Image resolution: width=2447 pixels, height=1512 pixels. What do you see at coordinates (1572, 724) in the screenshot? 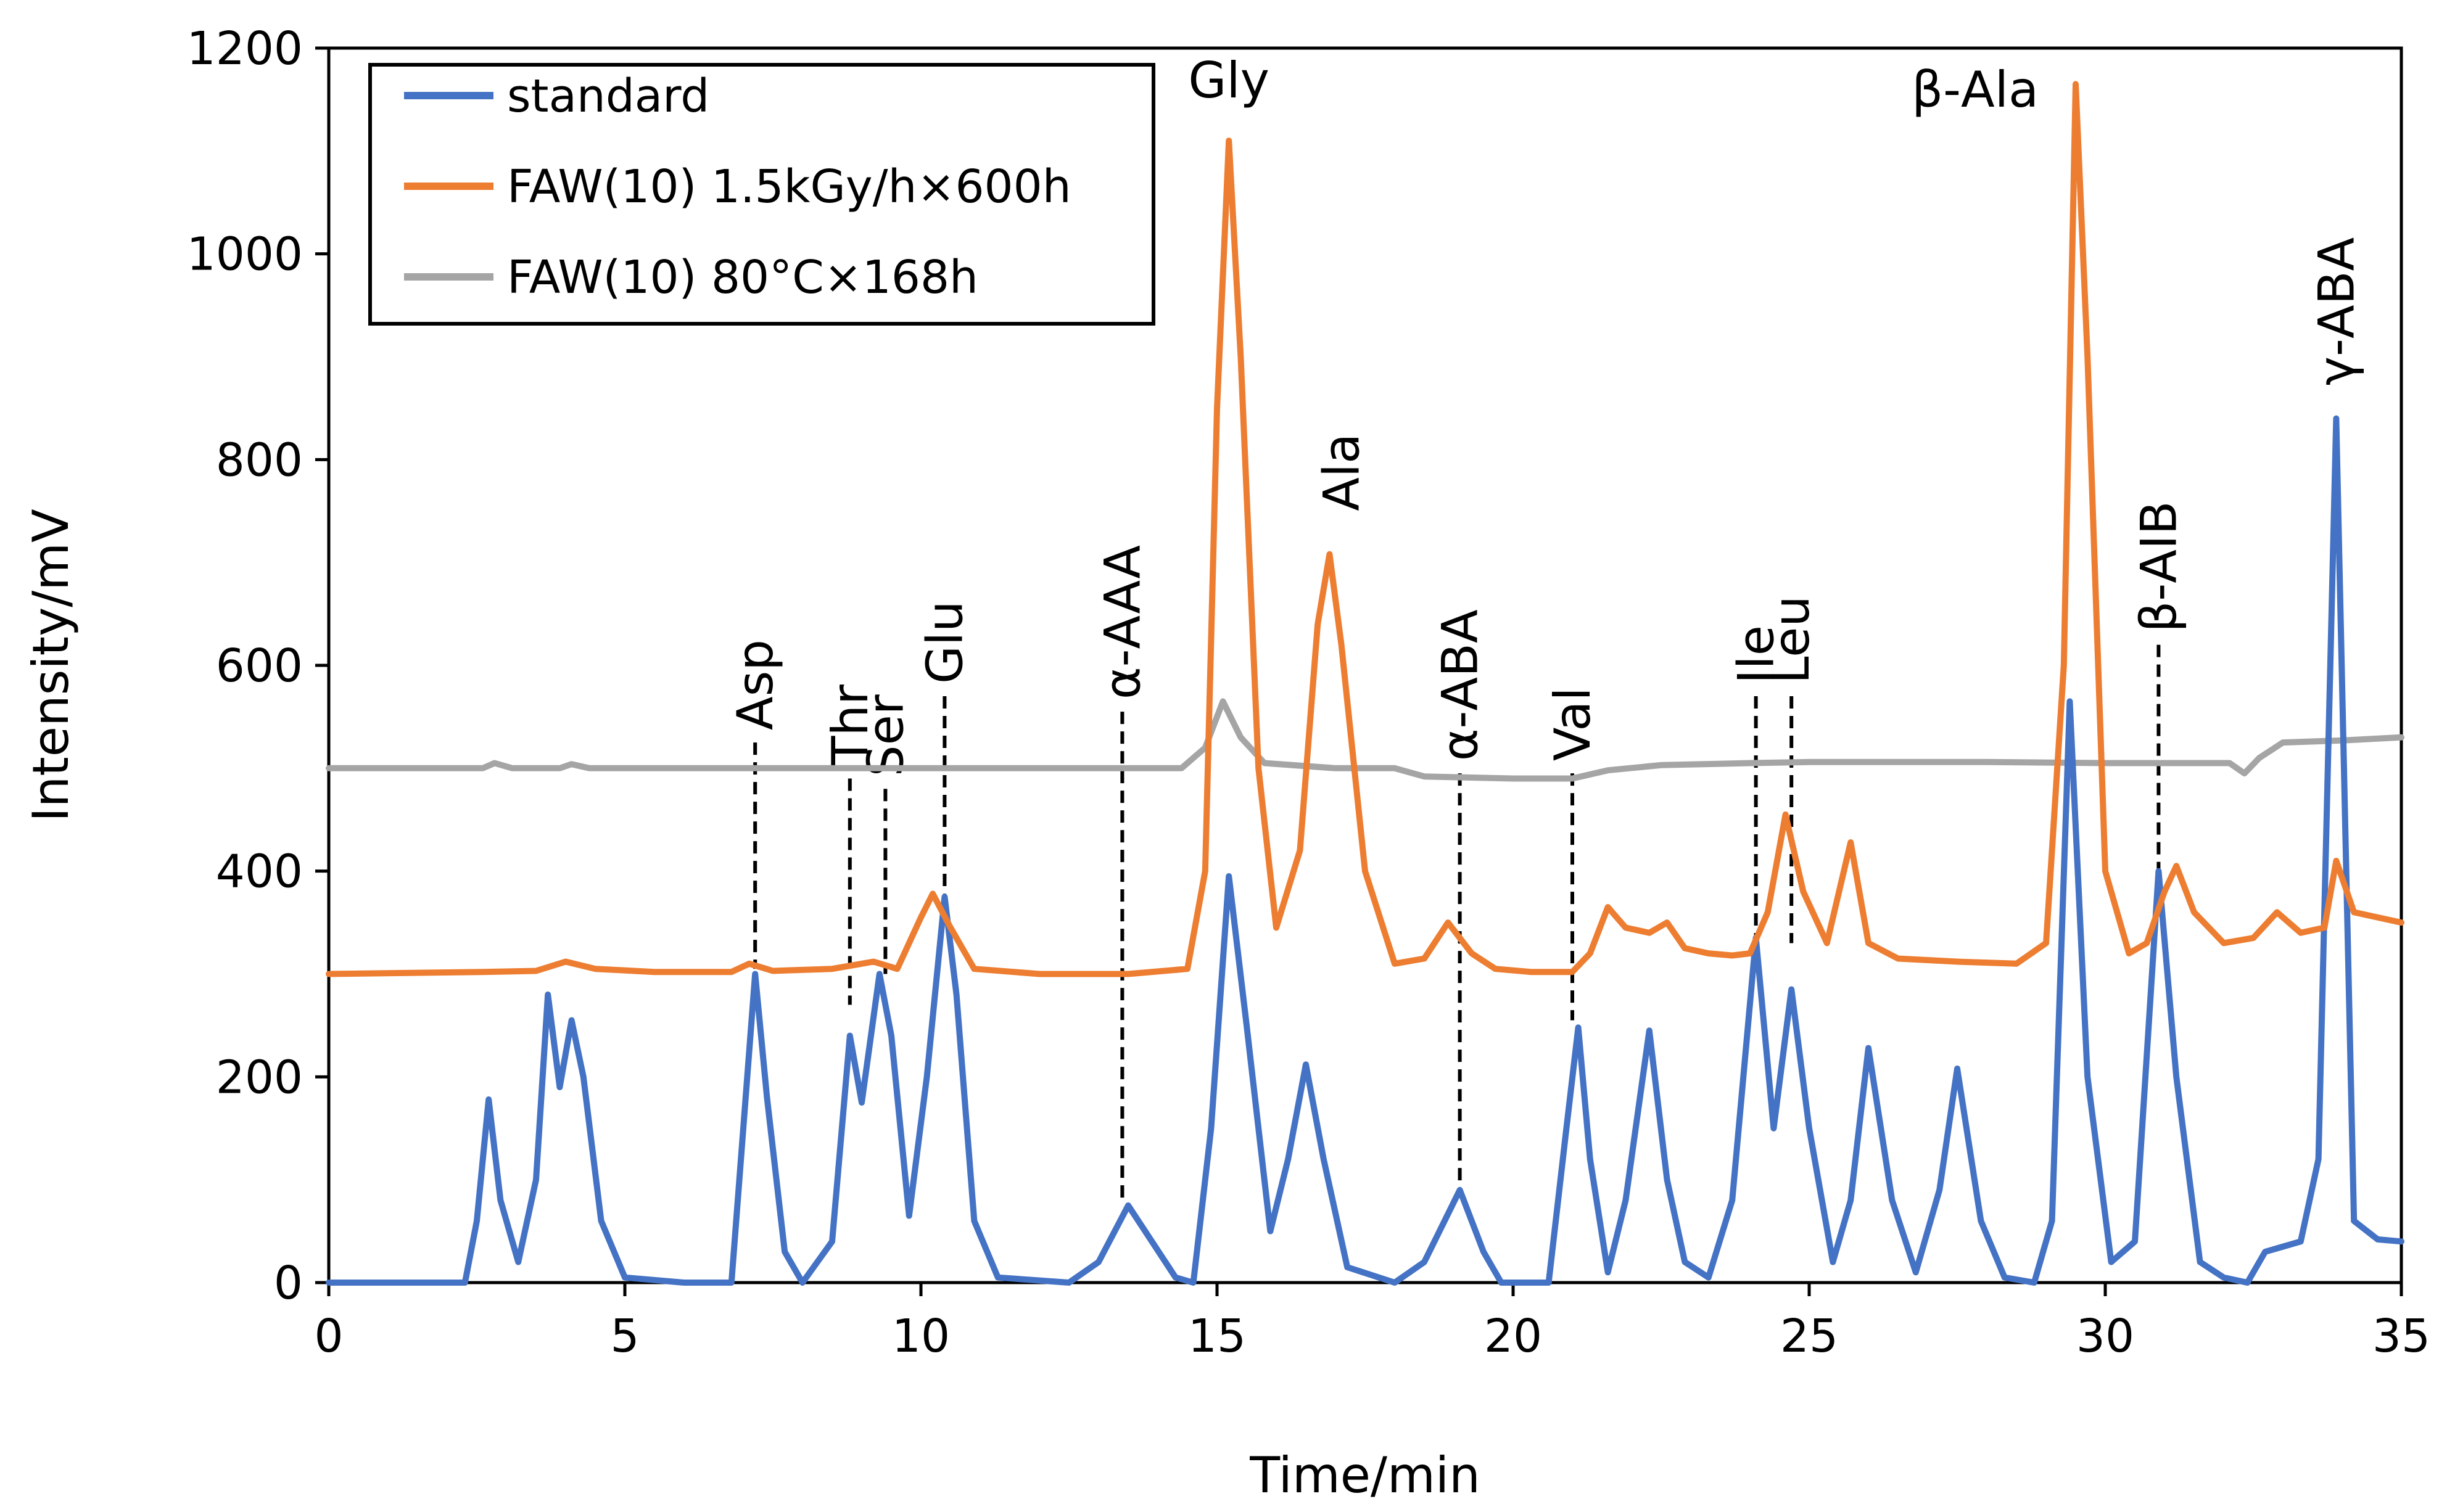
I see `peak-label: Val` at bounding box center [1572, 724].